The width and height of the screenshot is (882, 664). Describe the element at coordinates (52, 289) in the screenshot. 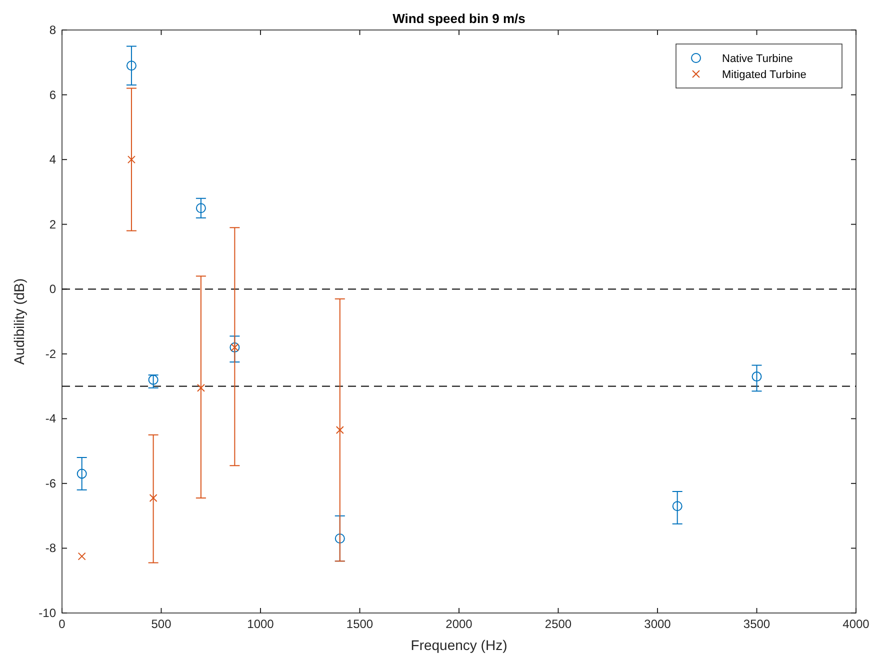

I see `y-tick-label: 0` at that location.